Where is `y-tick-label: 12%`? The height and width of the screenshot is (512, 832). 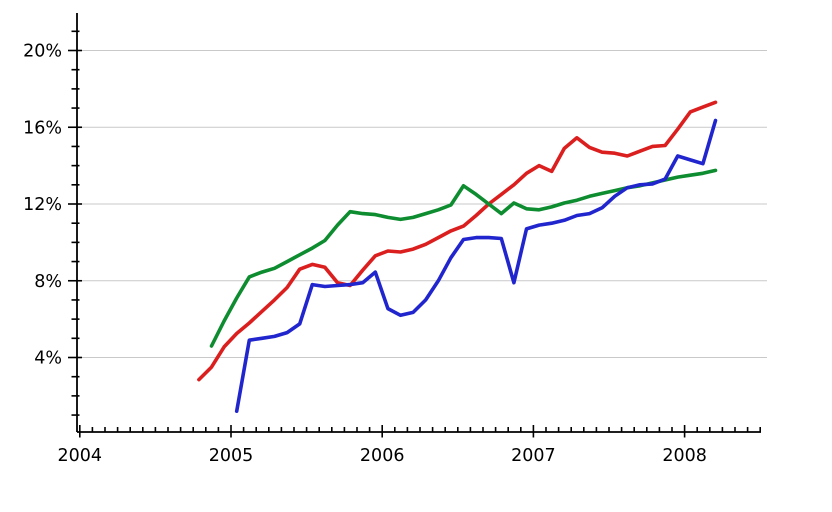 y-tick-label: 12% is located at coordinates (42, 205).